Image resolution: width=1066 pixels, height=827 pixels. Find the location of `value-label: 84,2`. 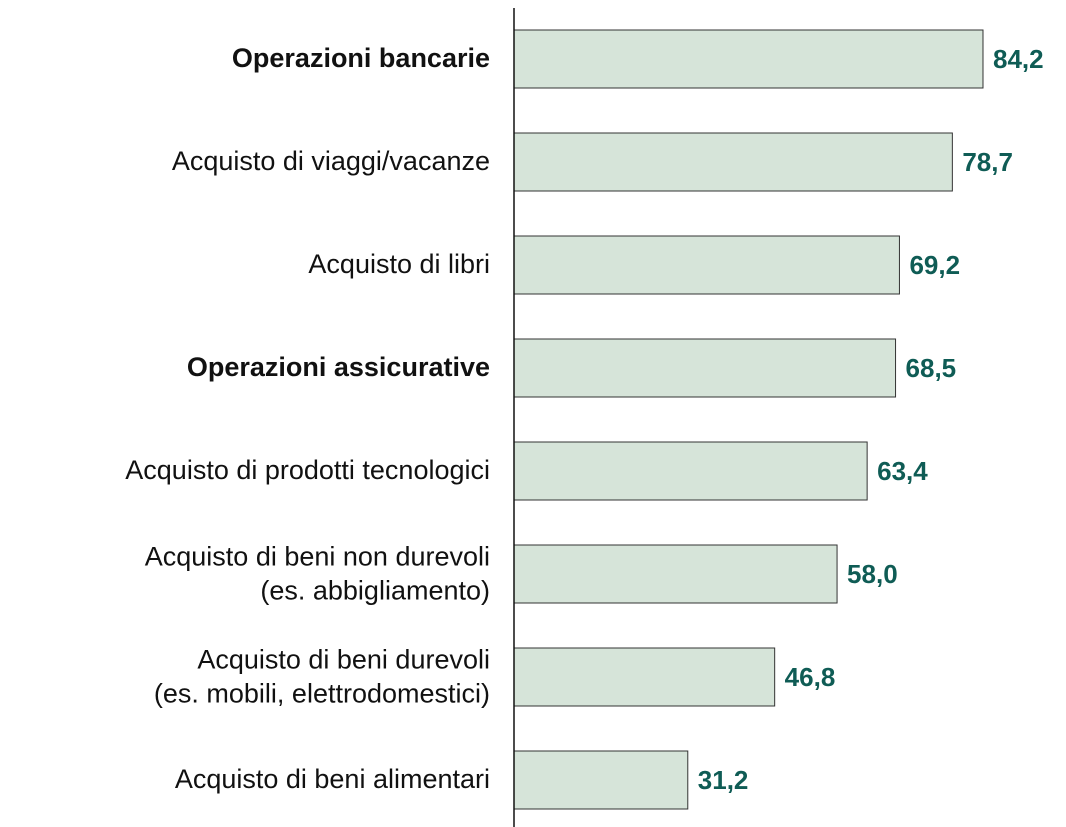

value-label: 84,2 is located at coordinates (1018, 59).